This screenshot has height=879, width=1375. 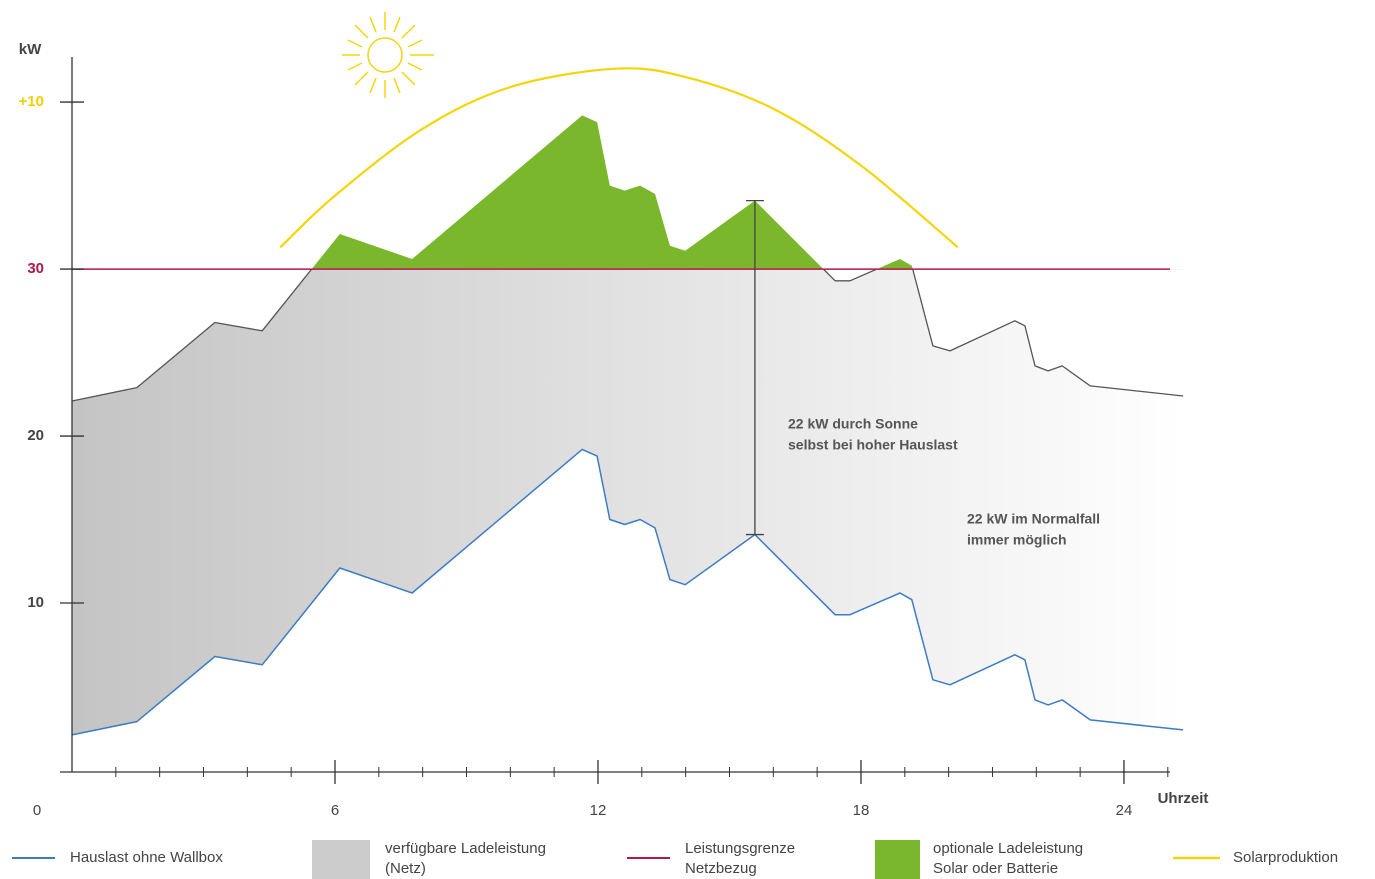 What do you see at coordinates (721, 868) in the screenshot?
I see `legend-label: Netzbezug` at bounding box center [721, 868].